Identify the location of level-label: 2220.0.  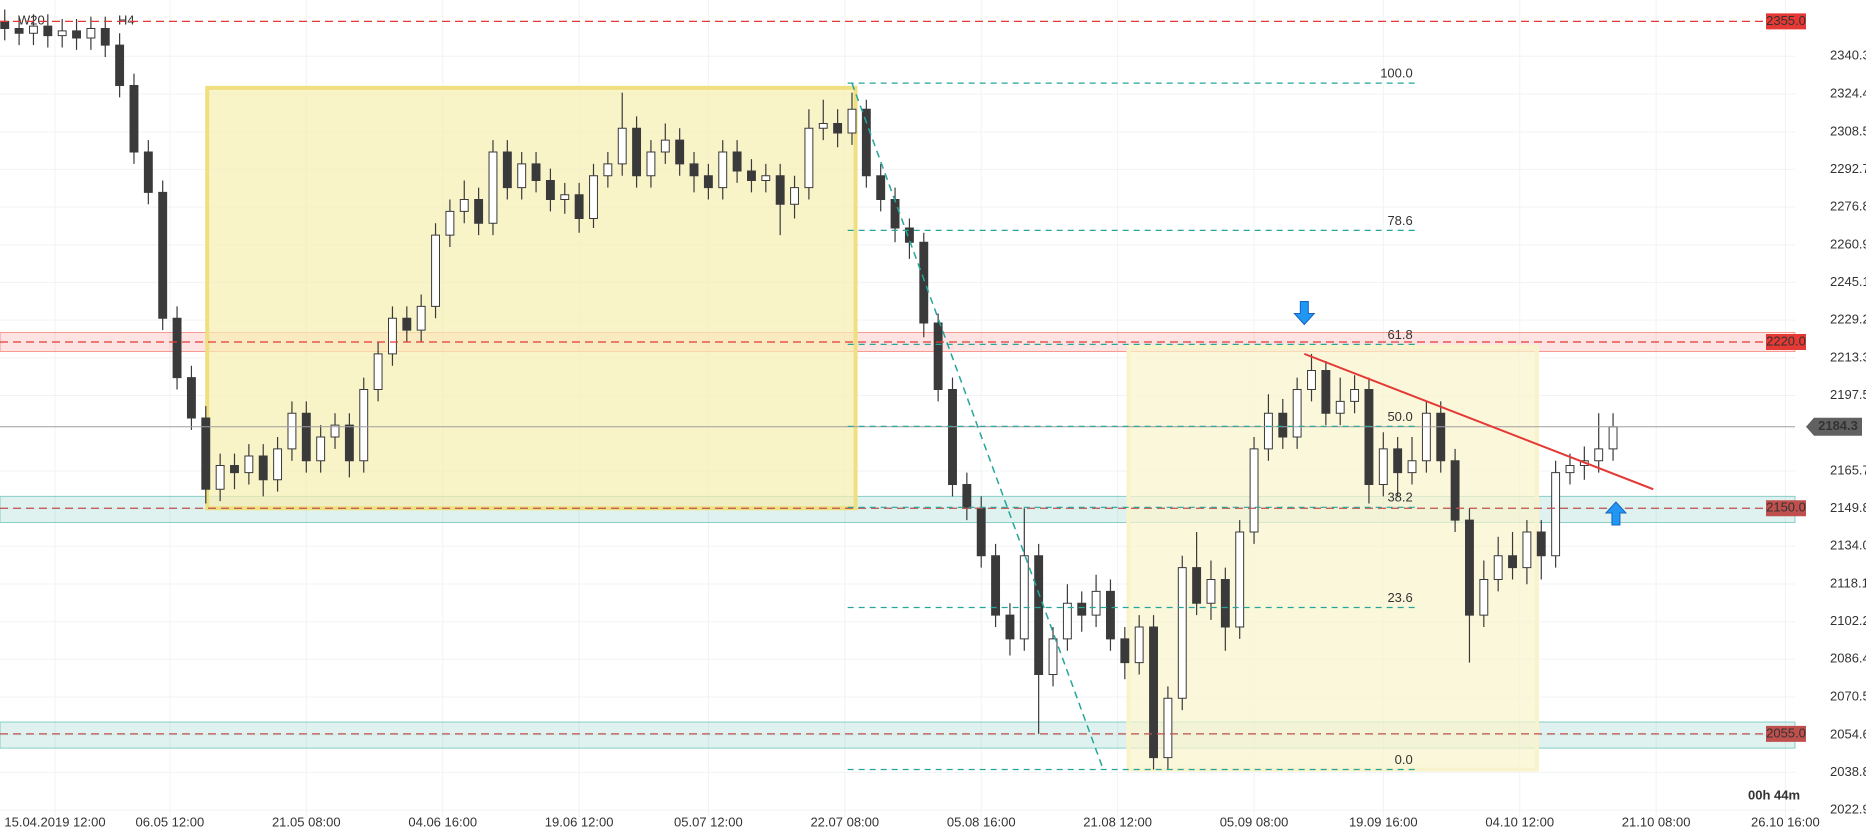
(1786, 340).